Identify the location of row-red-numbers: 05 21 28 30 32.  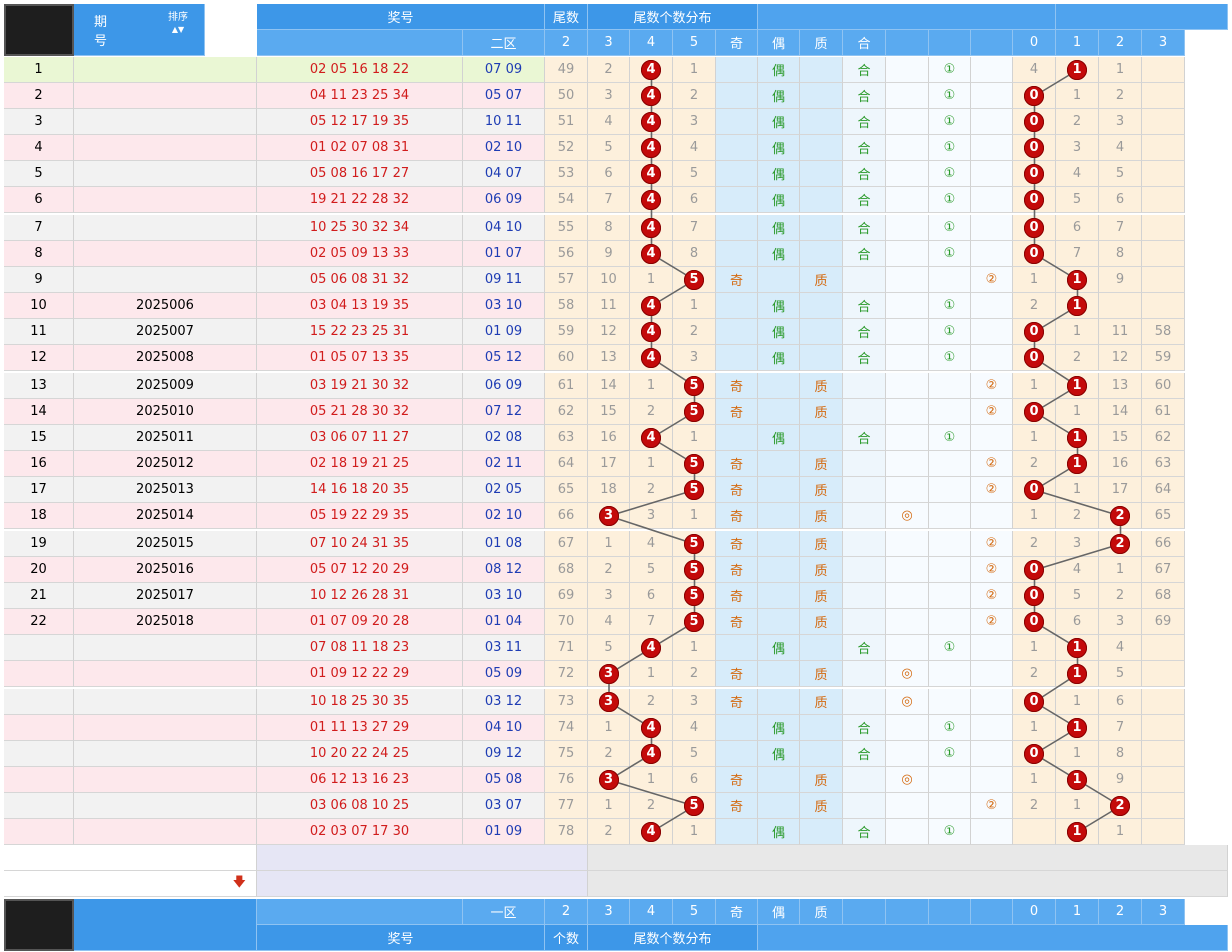
(360, 412).